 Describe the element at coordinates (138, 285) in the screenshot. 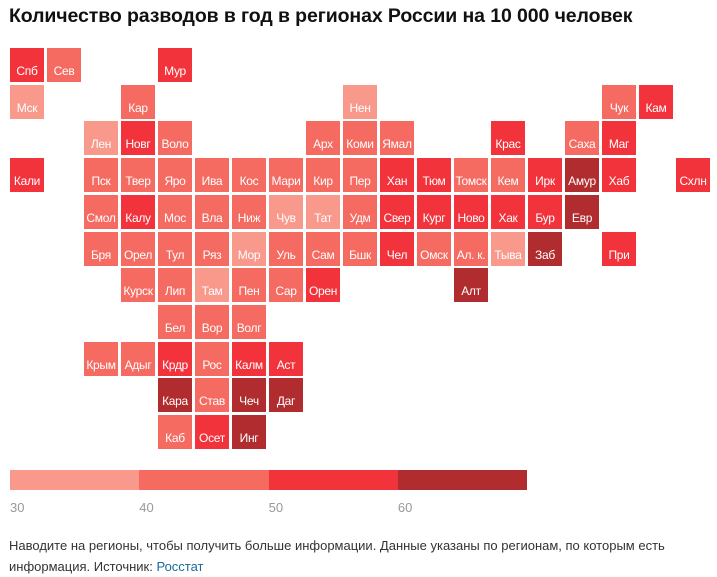

I see `region-tile: Курск` at that location.